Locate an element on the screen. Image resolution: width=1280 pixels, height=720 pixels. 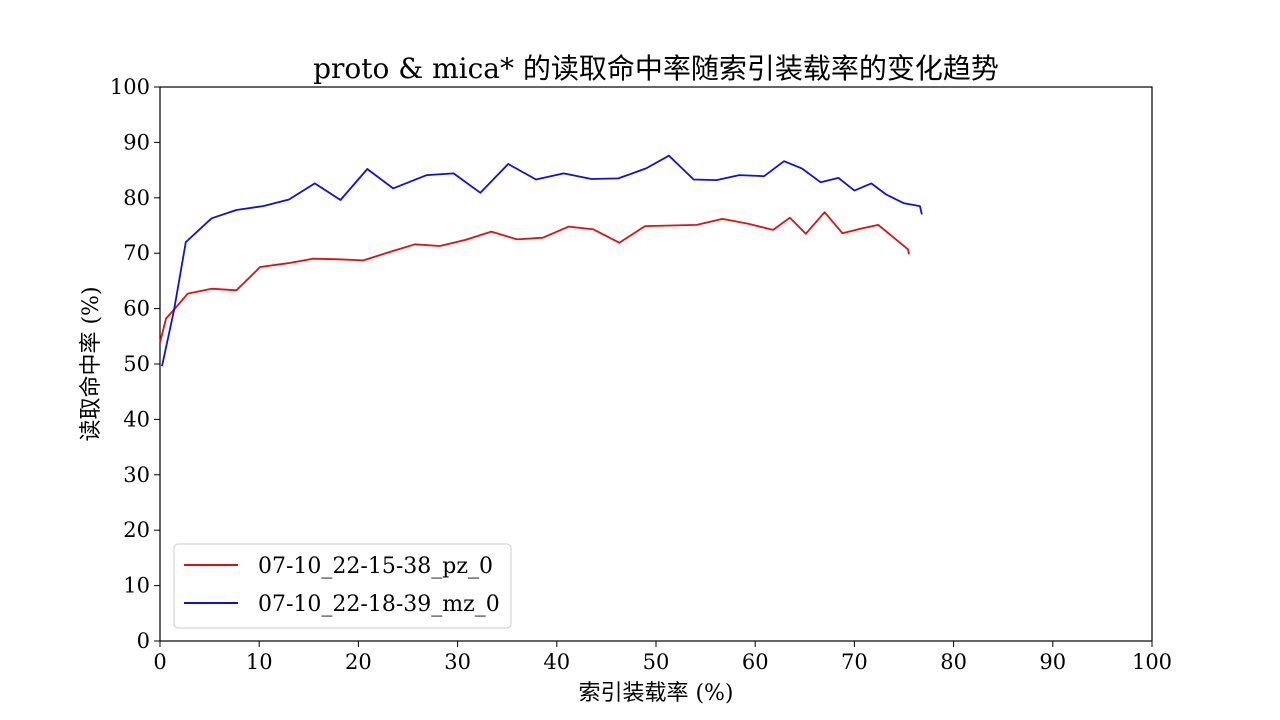
x-axis-label: 索引装载率 (%) is located at coordinates (655, 693).